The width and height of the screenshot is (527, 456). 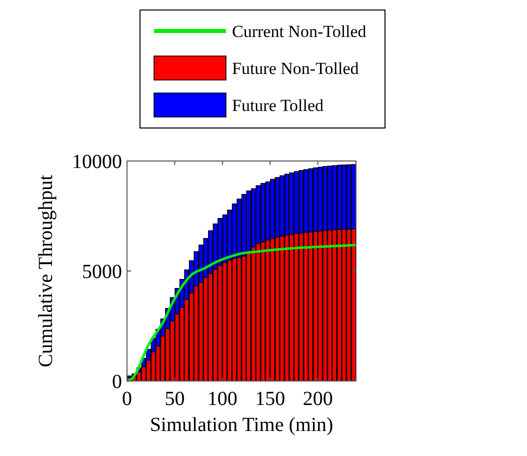 I want to click on y-tick-label: 10000, so click(x=97, y=162).